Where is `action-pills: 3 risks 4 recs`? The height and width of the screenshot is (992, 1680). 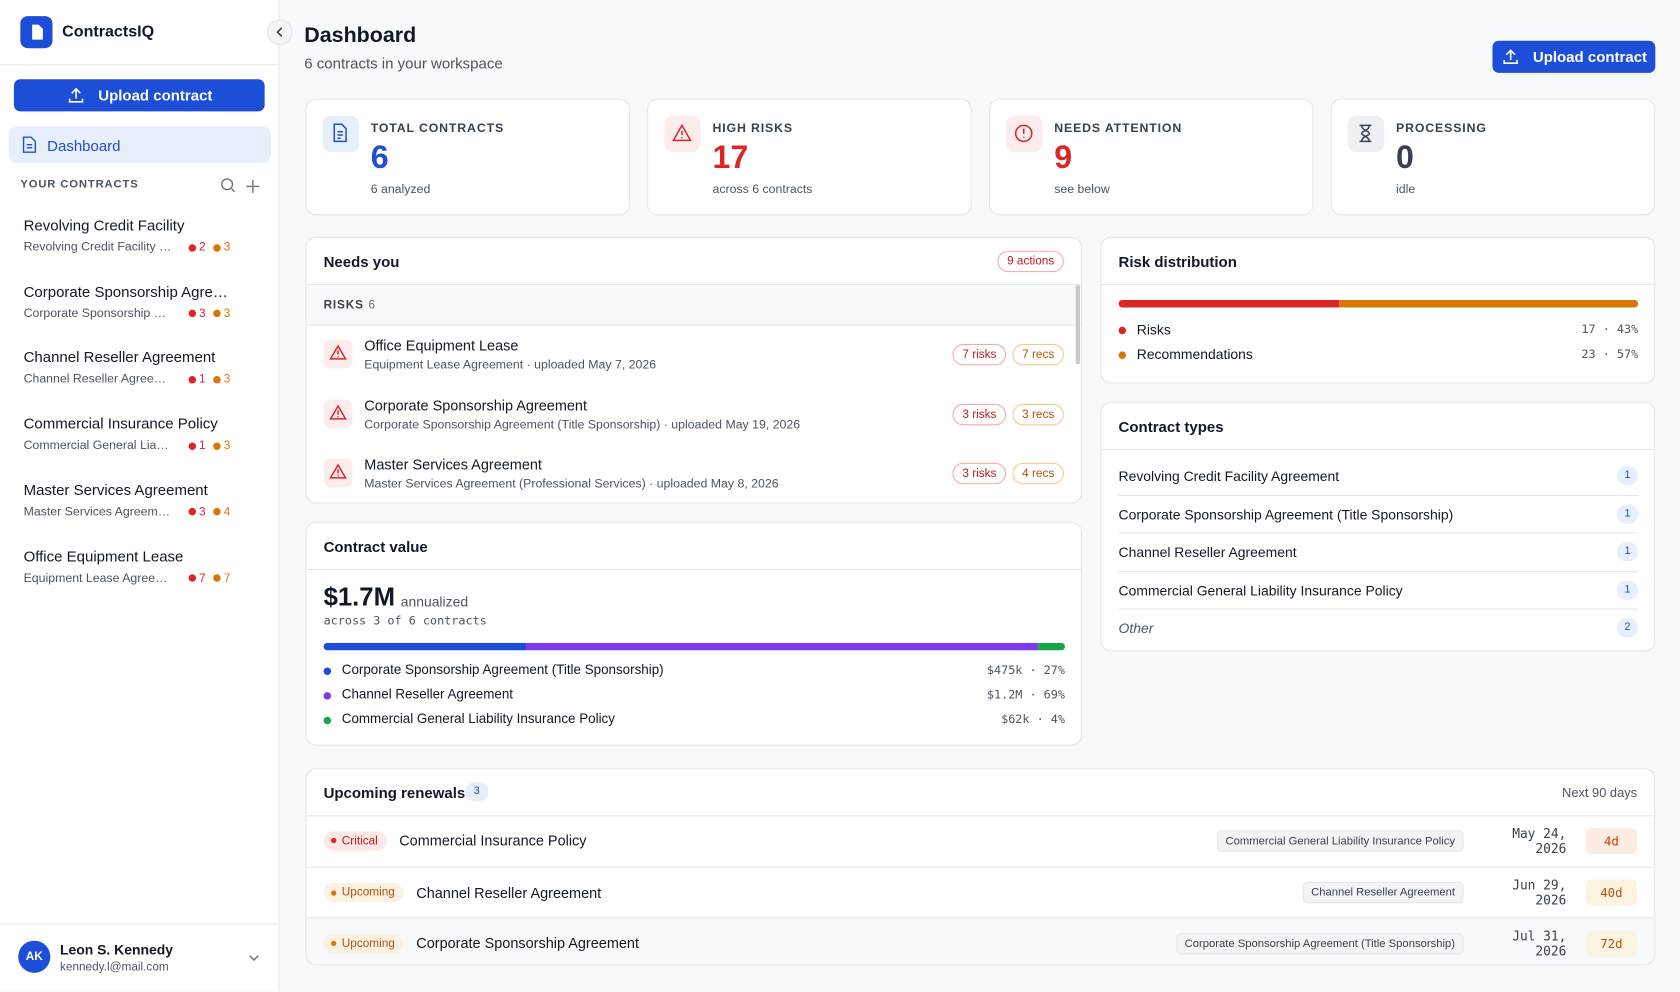
action-pills: 3 risks 4 recs is located at coordinates (1008, 473).